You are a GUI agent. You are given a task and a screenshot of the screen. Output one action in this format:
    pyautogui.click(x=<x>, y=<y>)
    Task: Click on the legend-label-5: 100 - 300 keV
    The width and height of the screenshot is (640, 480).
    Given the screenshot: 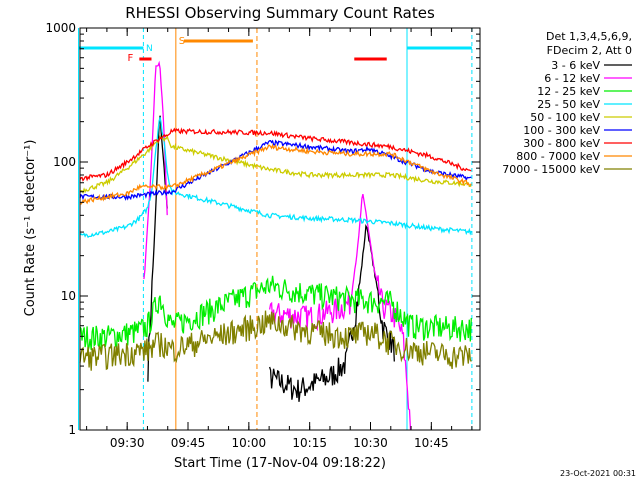 What is the action you would take?
    pyautogui.click(x=561, y=130)
    